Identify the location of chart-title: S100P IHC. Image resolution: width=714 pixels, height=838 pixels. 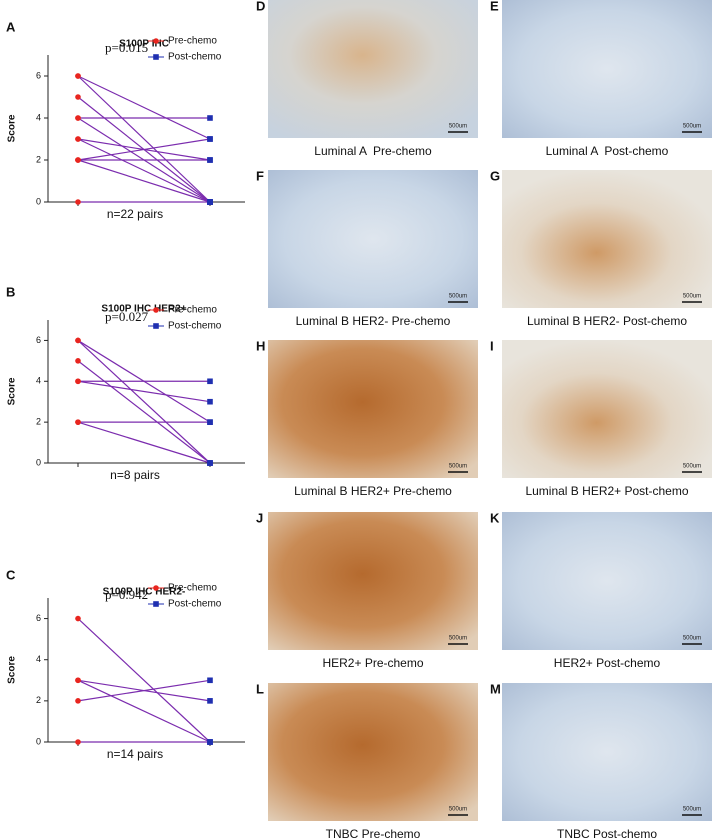
(144, 44).